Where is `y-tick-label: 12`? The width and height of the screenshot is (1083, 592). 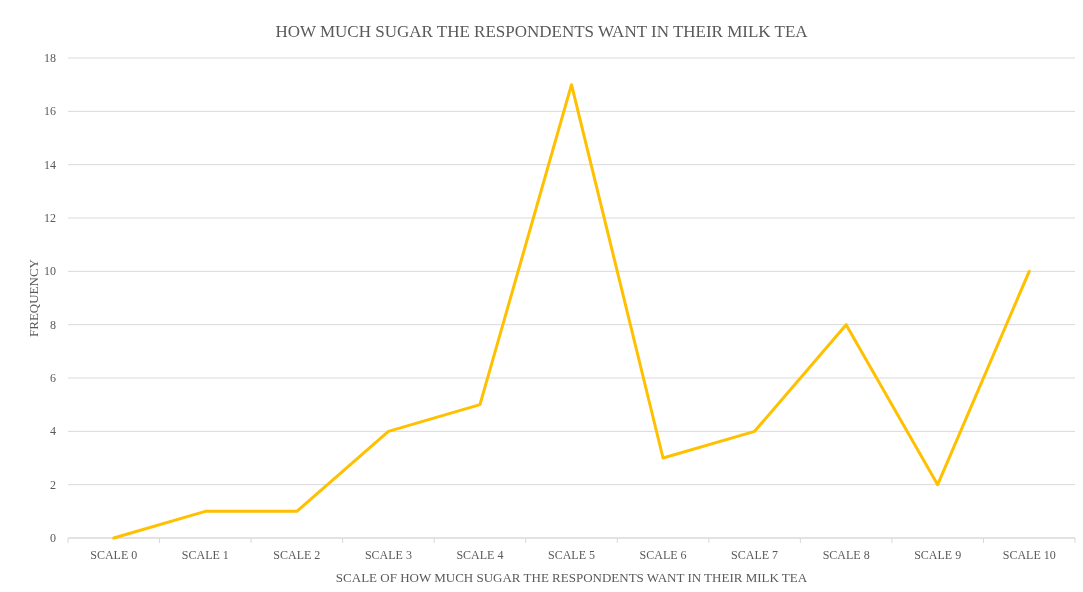 y-tick-label: 12 is located at coordinates (50, 218).